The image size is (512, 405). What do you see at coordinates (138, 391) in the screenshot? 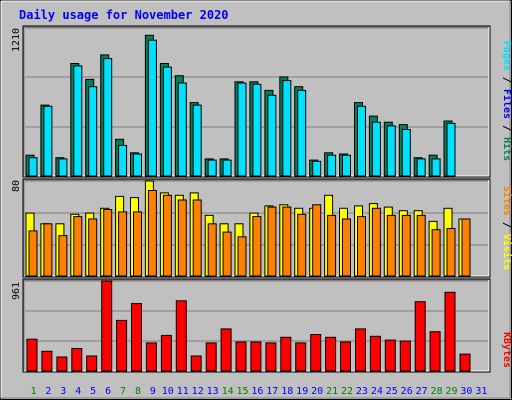
I see `day-label: 8` at bounding box center [138, 391].